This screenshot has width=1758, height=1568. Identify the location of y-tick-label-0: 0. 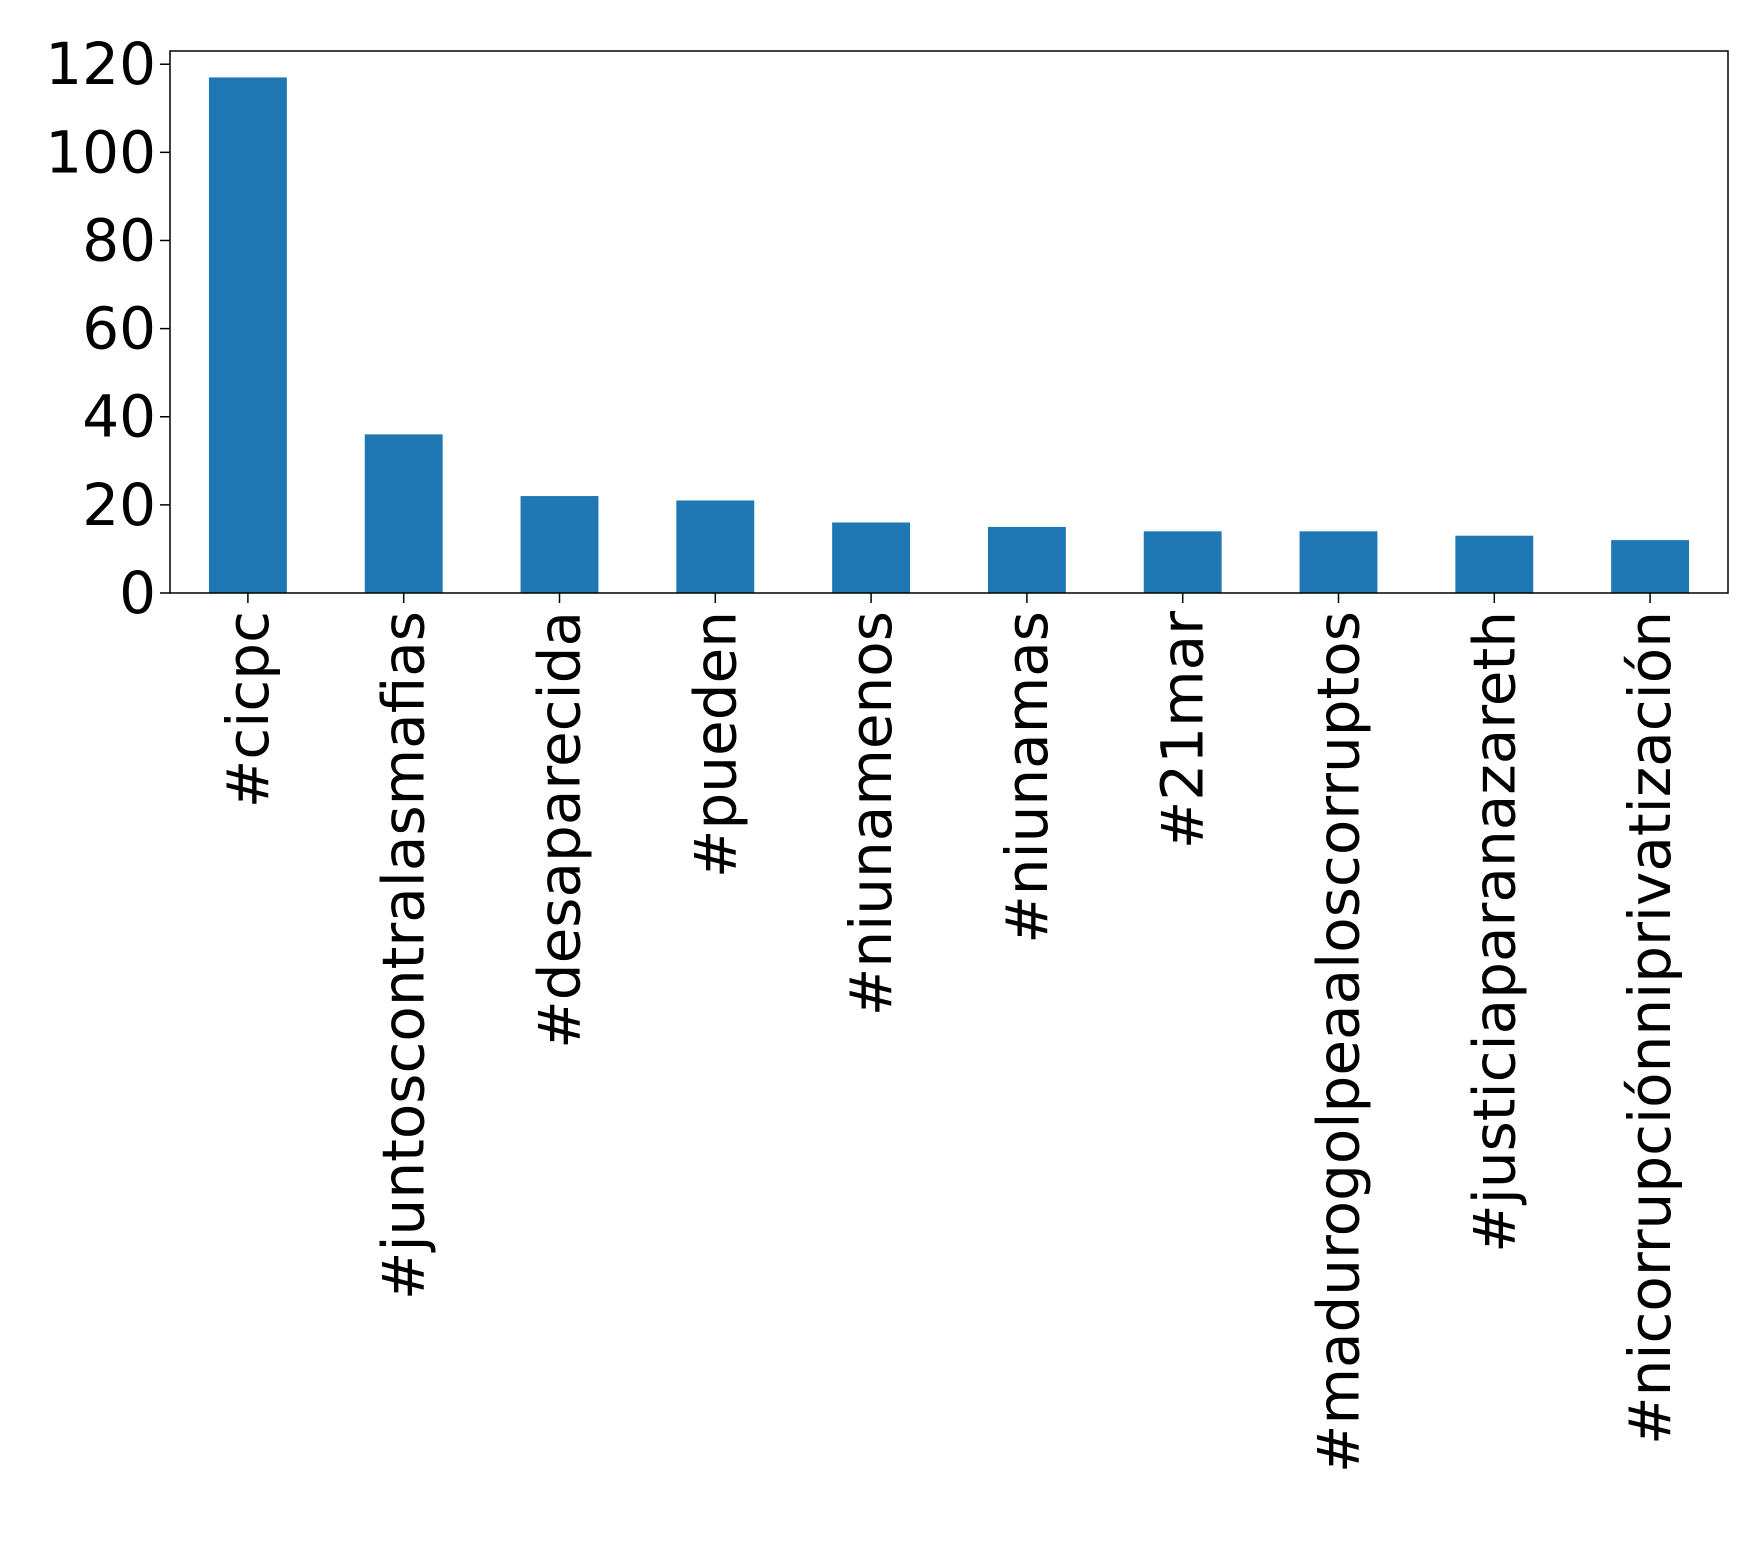
(137, 593).